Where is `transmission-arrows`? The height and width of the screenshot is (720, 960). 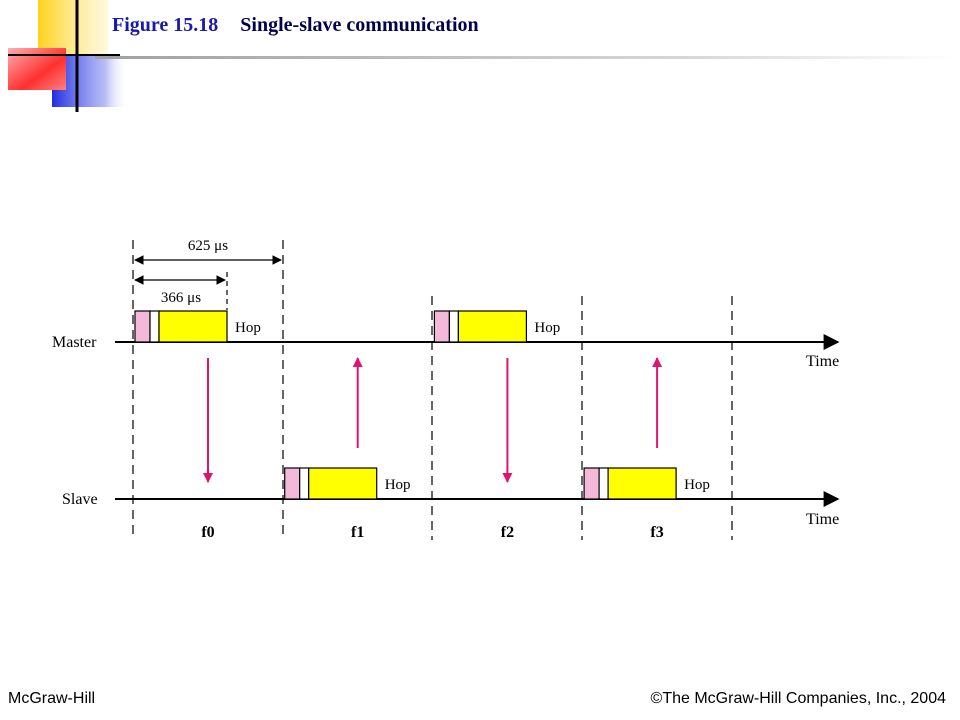 transmission-arrows is located at coordinates (433, 420).